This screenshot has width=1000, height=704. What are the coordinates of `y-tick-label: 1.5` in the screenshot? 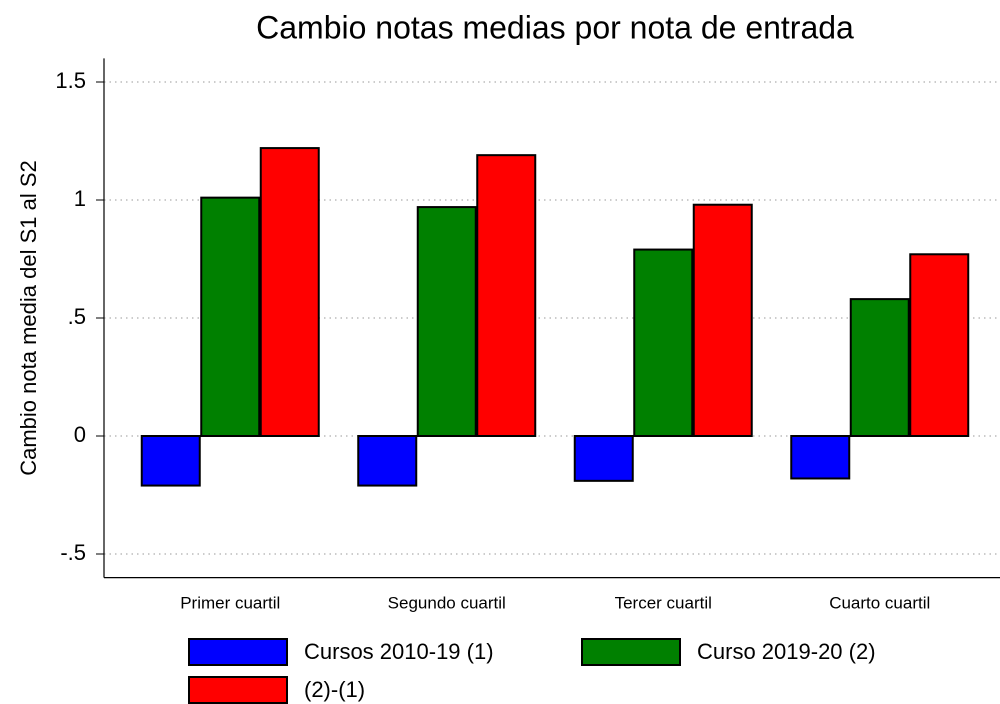 It's located at (70, 80).